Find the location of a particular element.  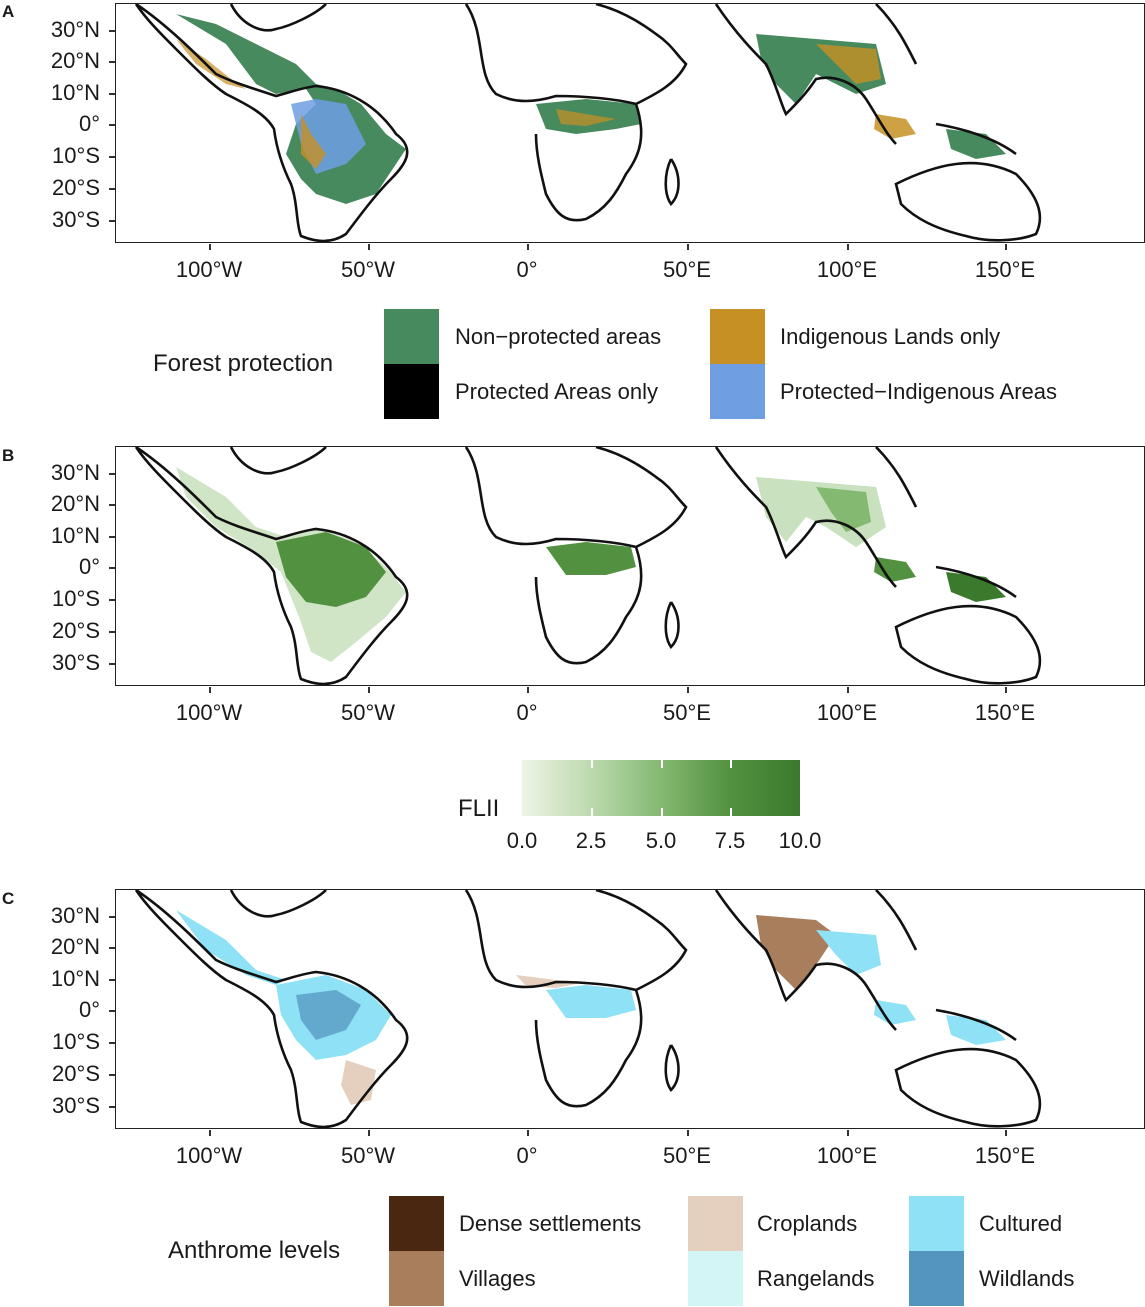

legend-label-indigenous-only: Indigenous Lands only is located at coordinates (890, 336).